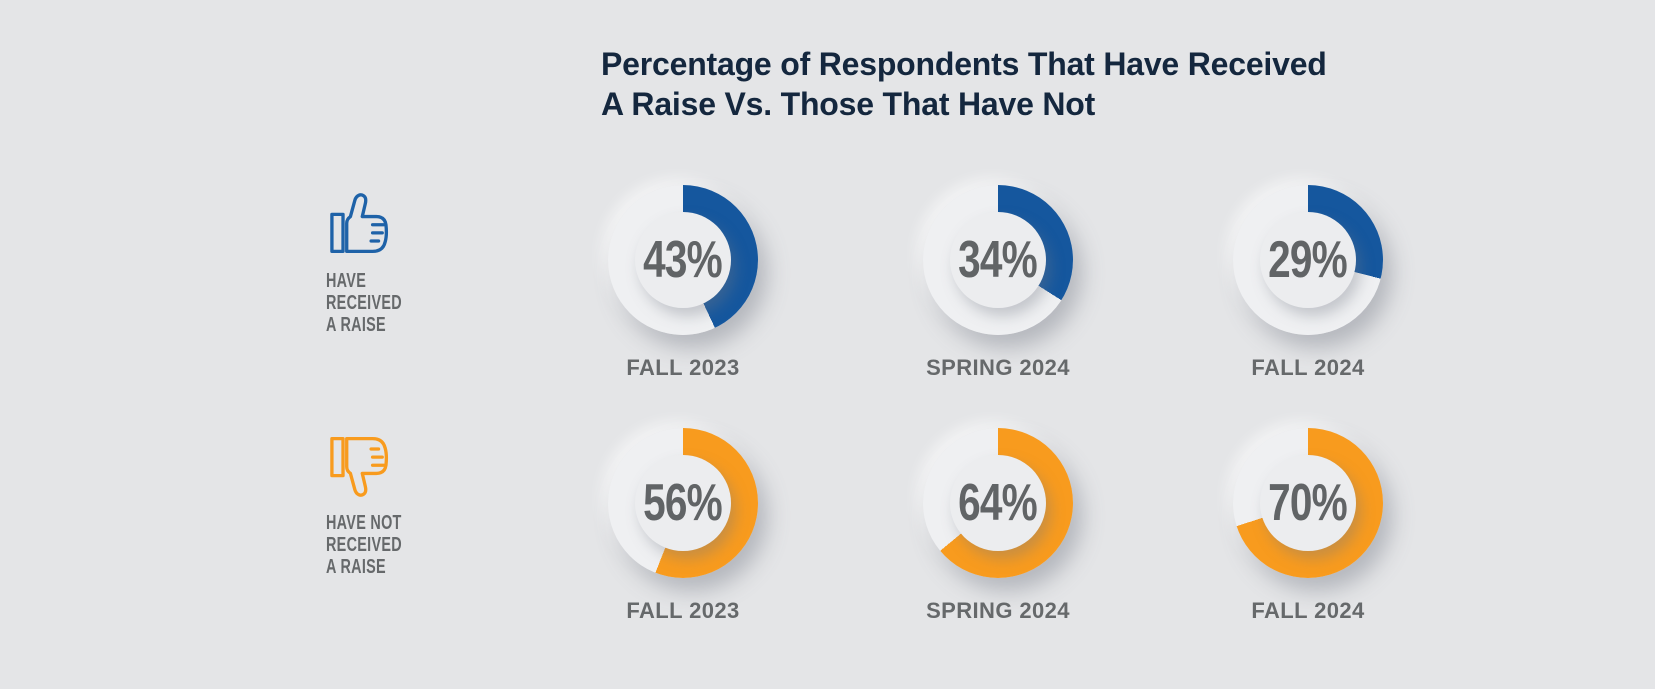 This screenshot has height=689, width=1655. I want to click on donut-cell-not-received-spring-2024: 64% SPRING 2024, so click(998, 525).